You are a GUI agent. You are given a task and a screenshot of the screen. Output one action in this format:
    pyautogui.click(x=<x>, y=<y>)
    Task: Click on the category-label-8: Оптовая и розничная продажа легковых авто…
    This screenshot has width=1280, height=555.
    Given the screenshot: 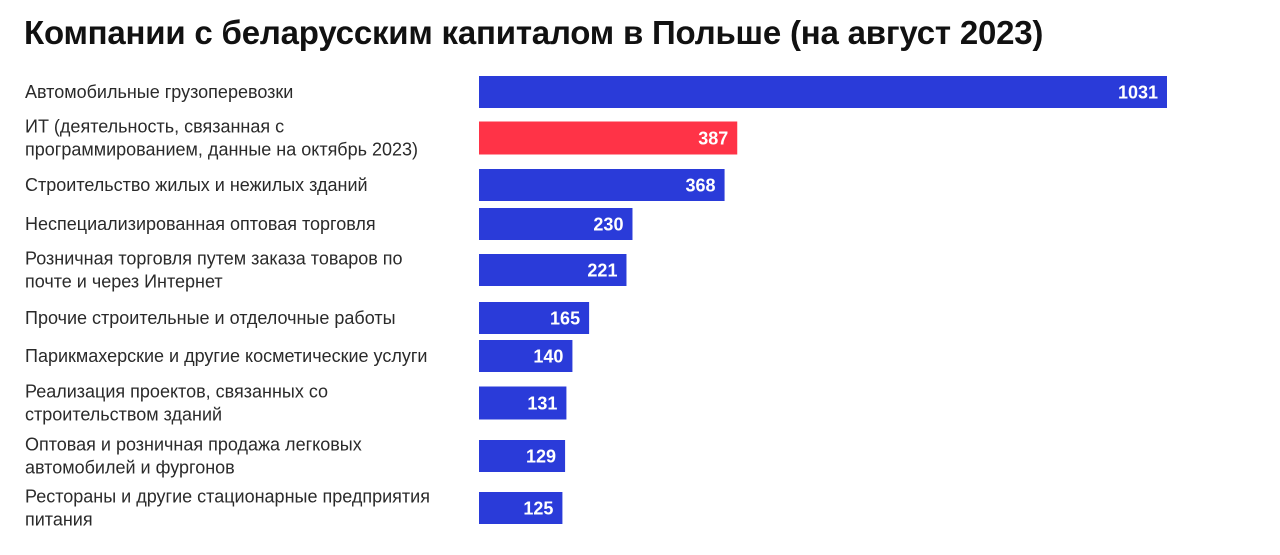 What is the action you would take?
    pyautogui.click(x=193, y=456)
    